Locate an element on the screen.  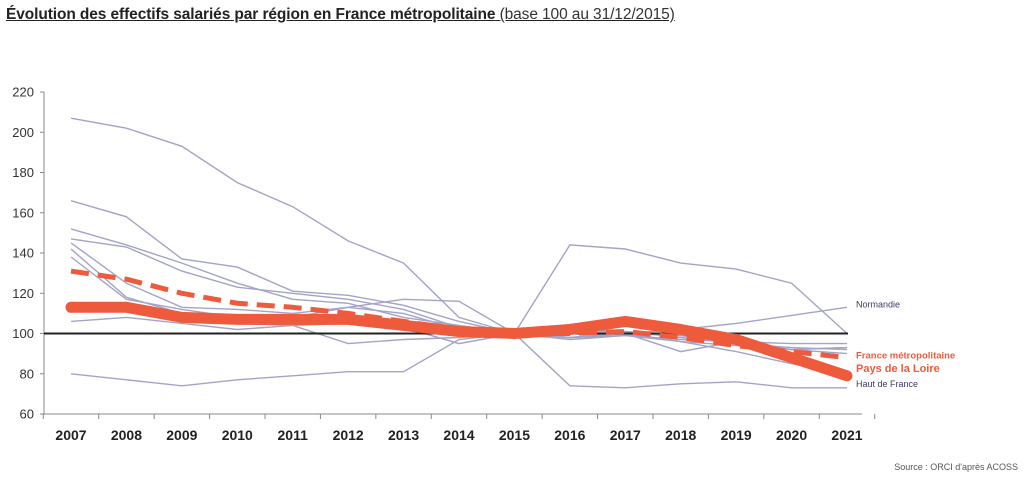
x-tick-label: 2013 is located at coordinates (403, 435).